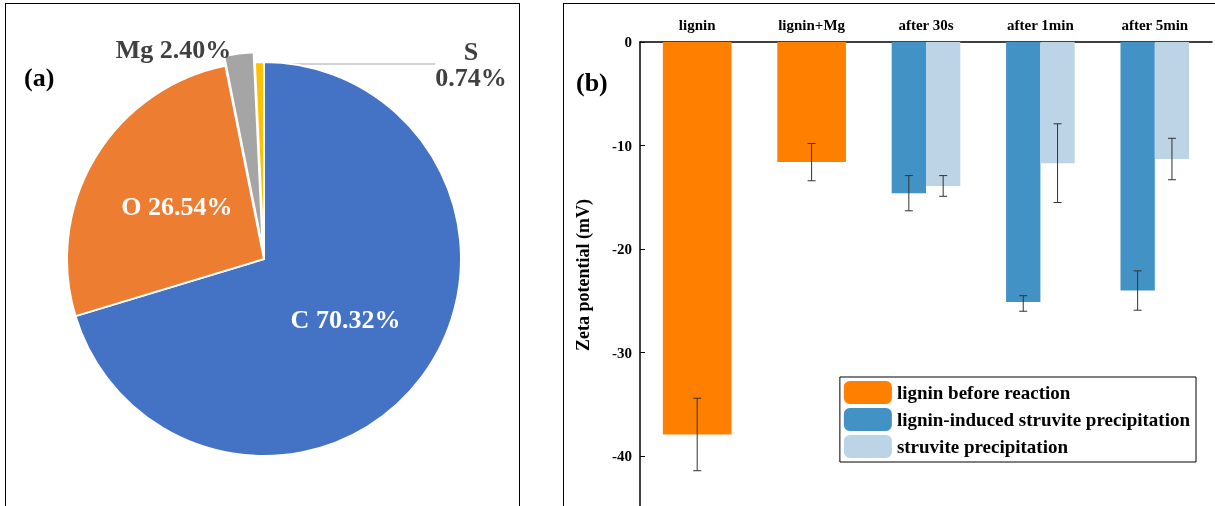 The image size is (1215, 506). Describe the element at coordinates (39, 77) in the screenshot. I see `text: (a)` at that location.